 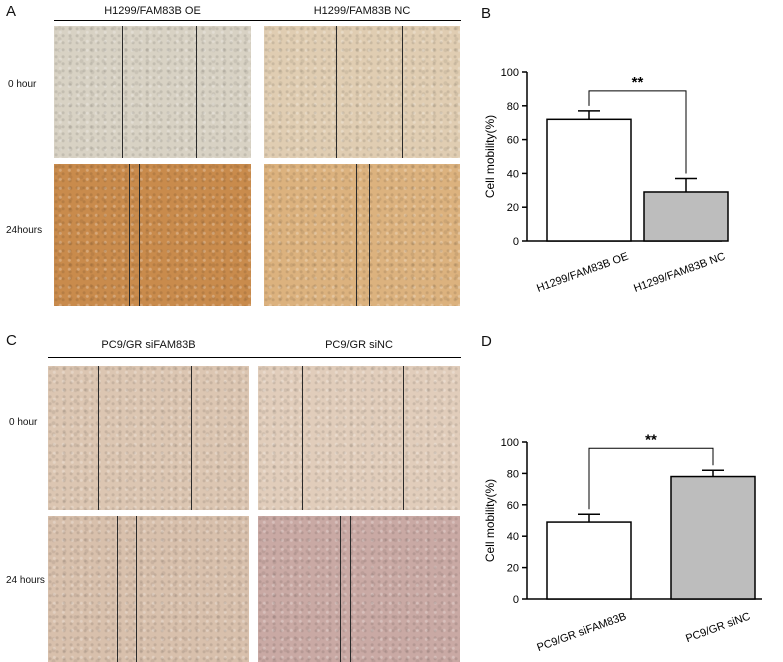 What do you see at coordinates (581, 632) in the screenshot?
I see `x-category-label: PC9/GR siFAM83B` at bounding box center [581, 632].